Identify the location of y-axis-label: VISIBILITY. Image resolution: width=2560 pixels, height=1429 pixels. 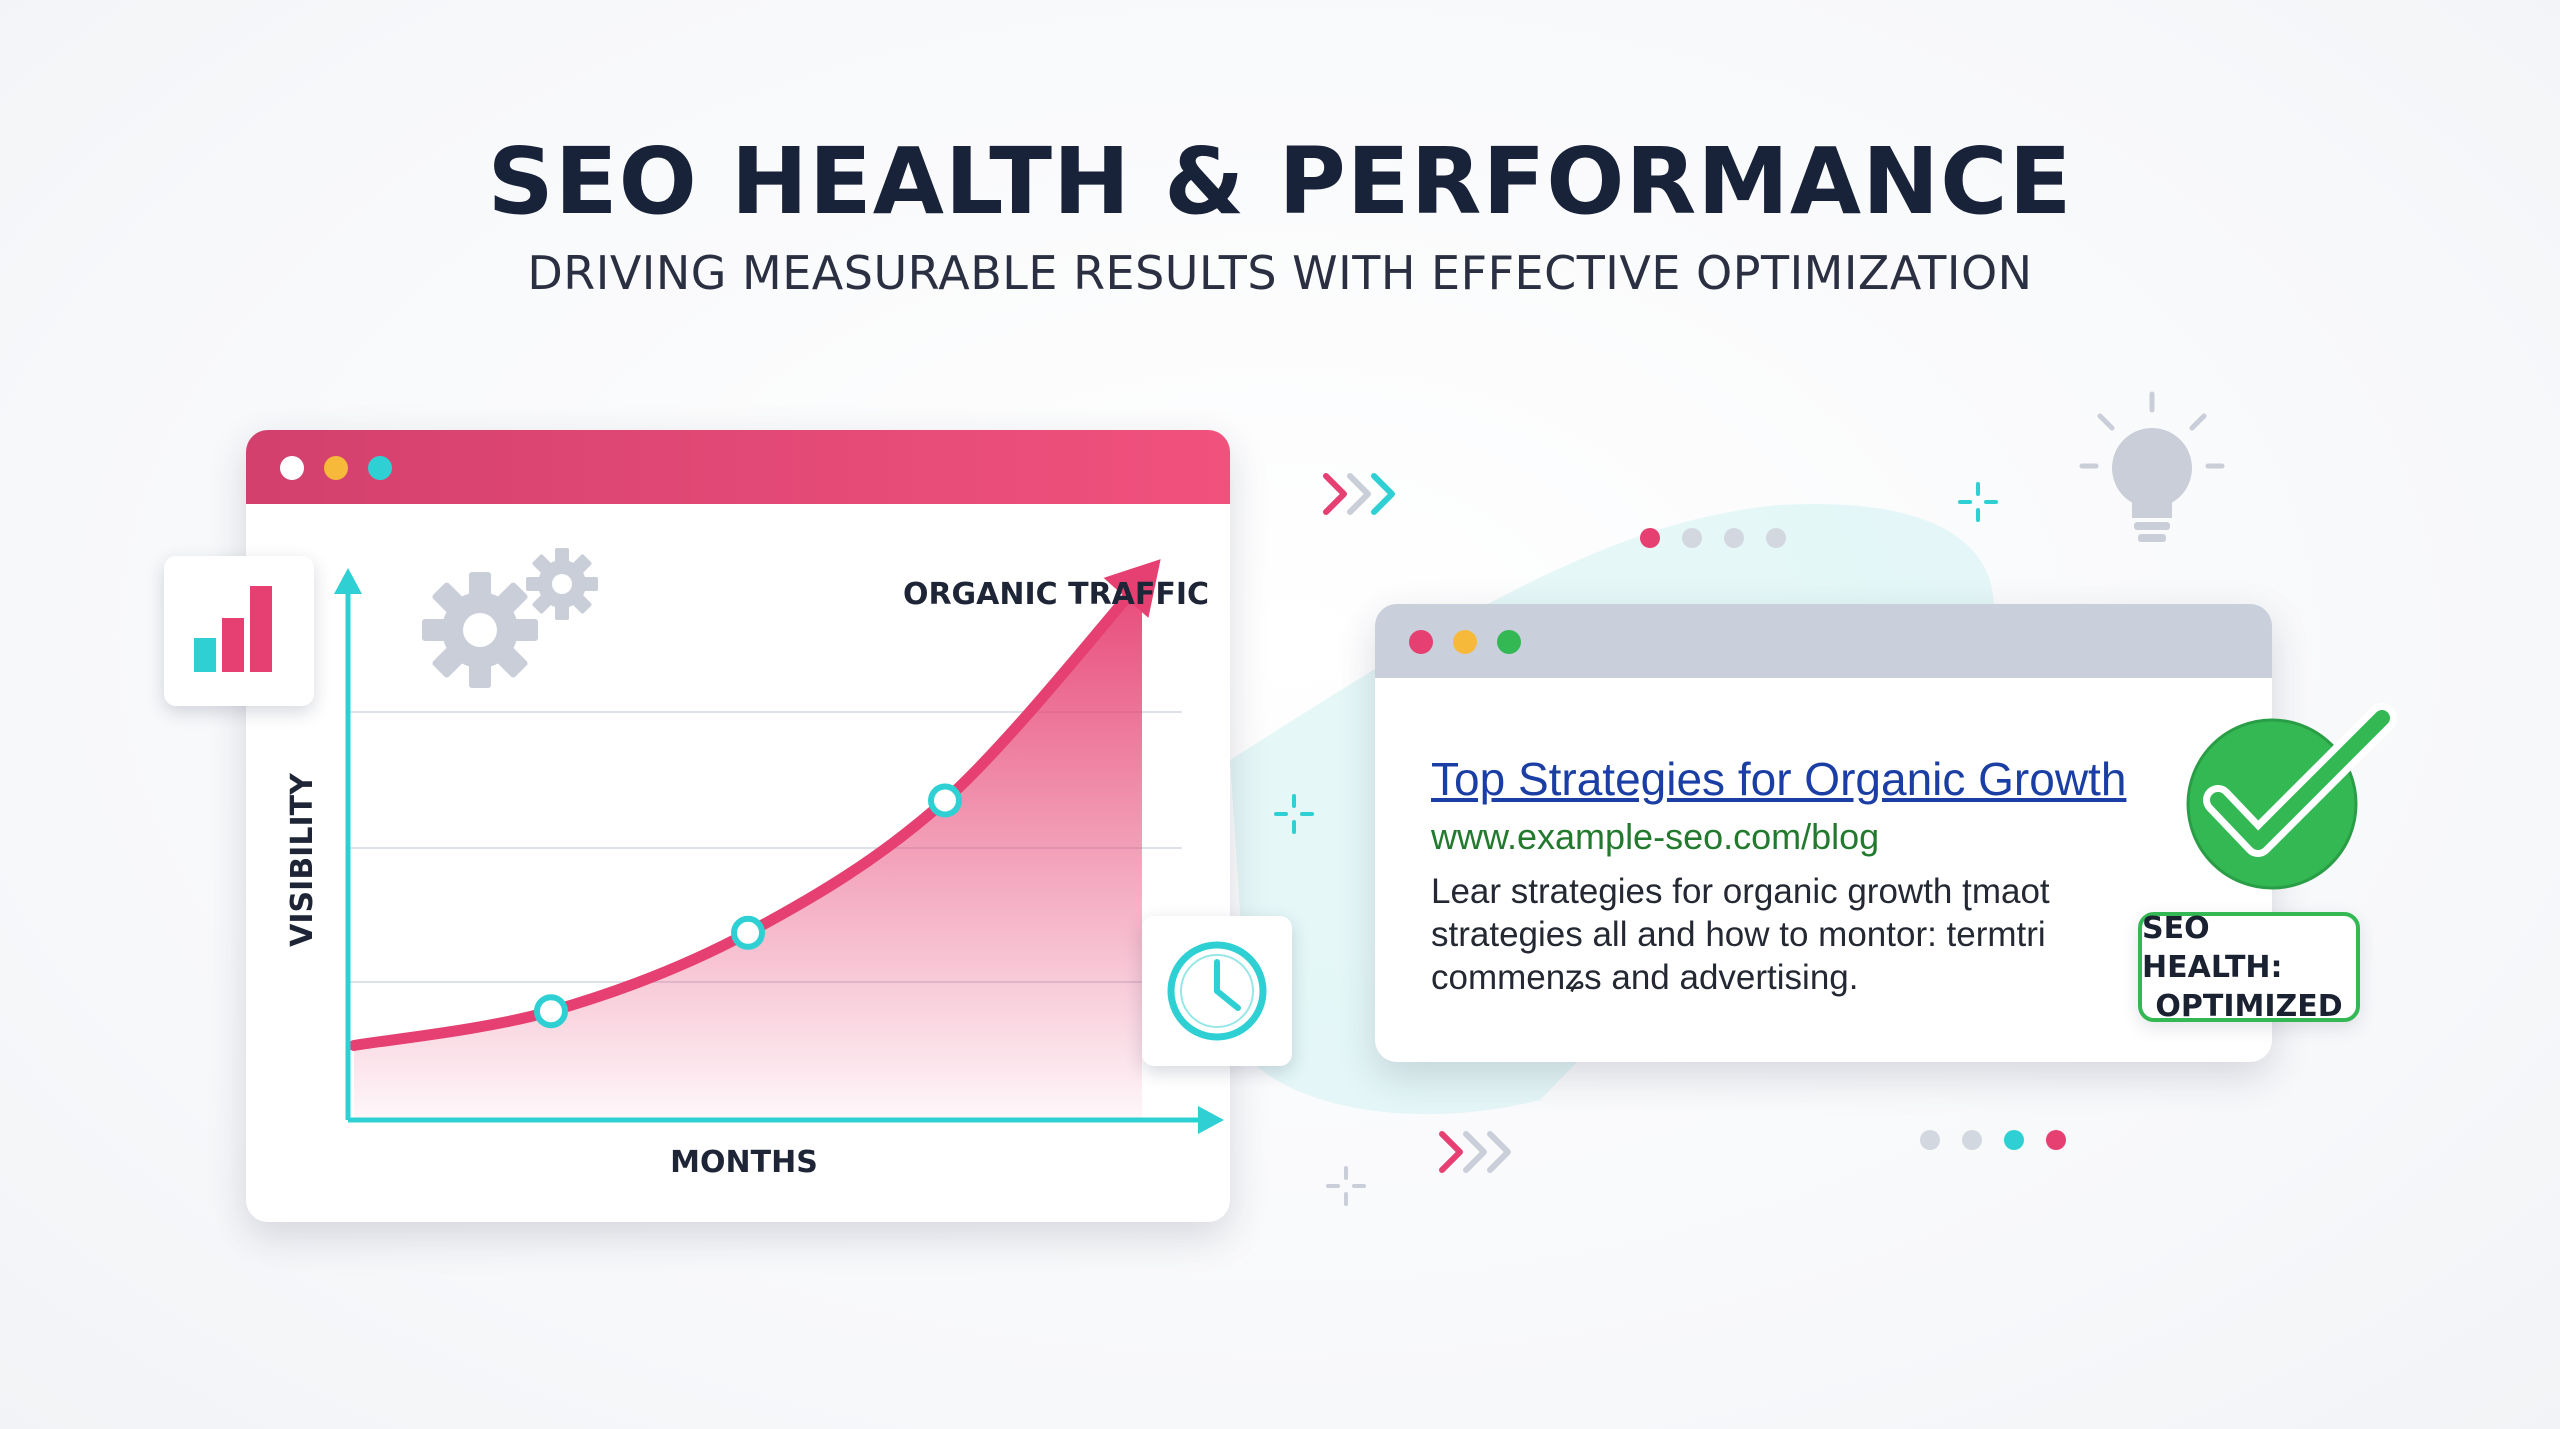
(302, 859).